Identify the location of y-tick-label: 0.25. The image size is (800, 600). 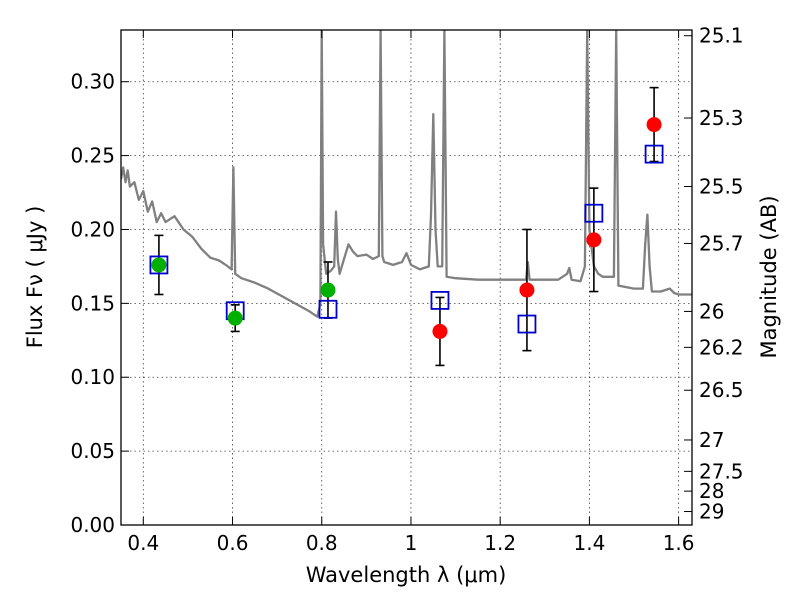
(92, 156).